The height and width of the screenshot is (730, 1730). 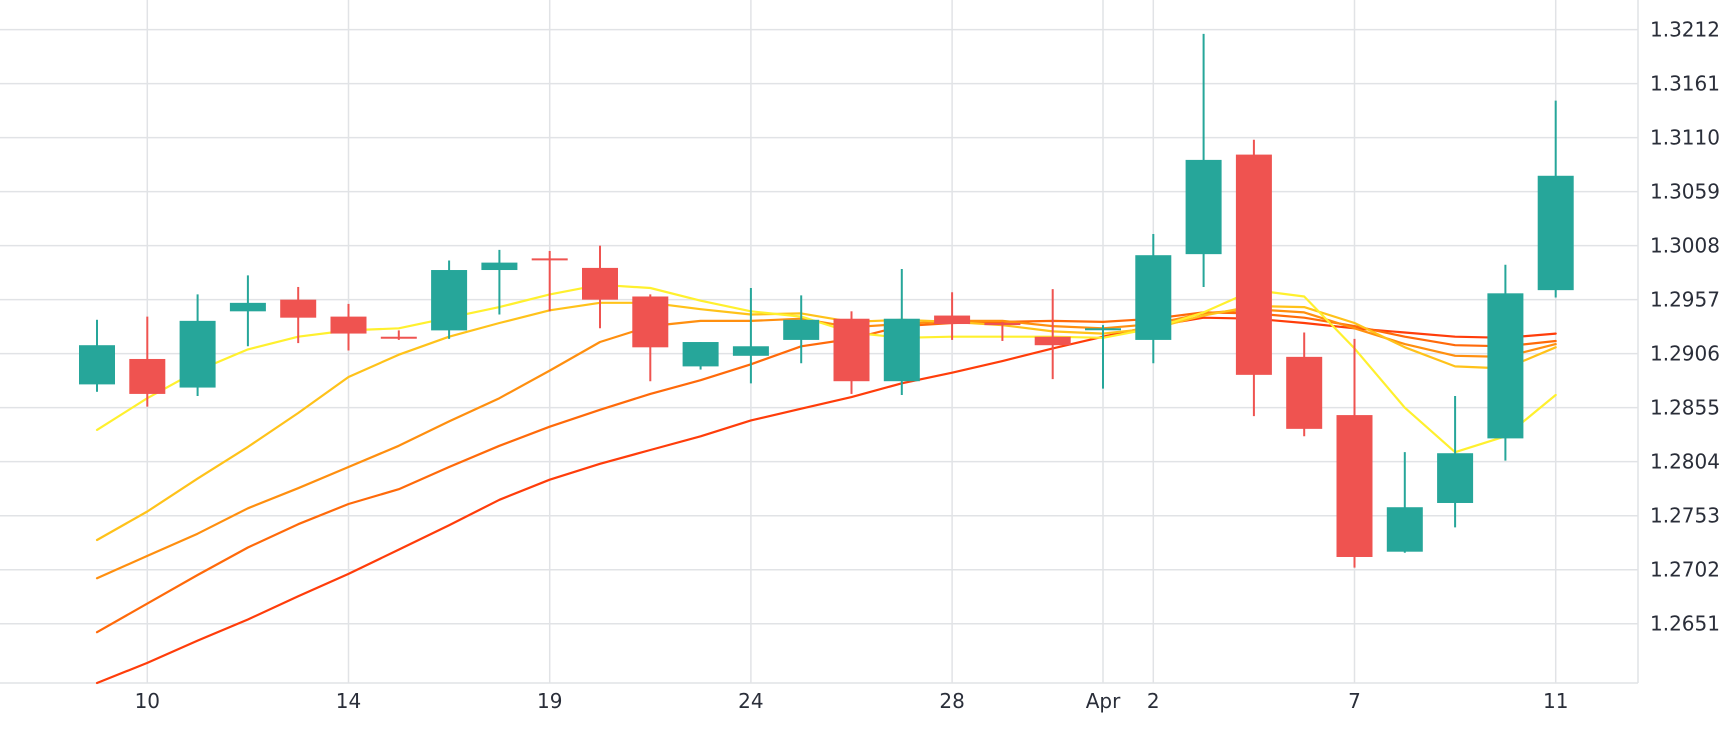 I want to click on x-tick-label: 11, so click(x=1555, y=701).